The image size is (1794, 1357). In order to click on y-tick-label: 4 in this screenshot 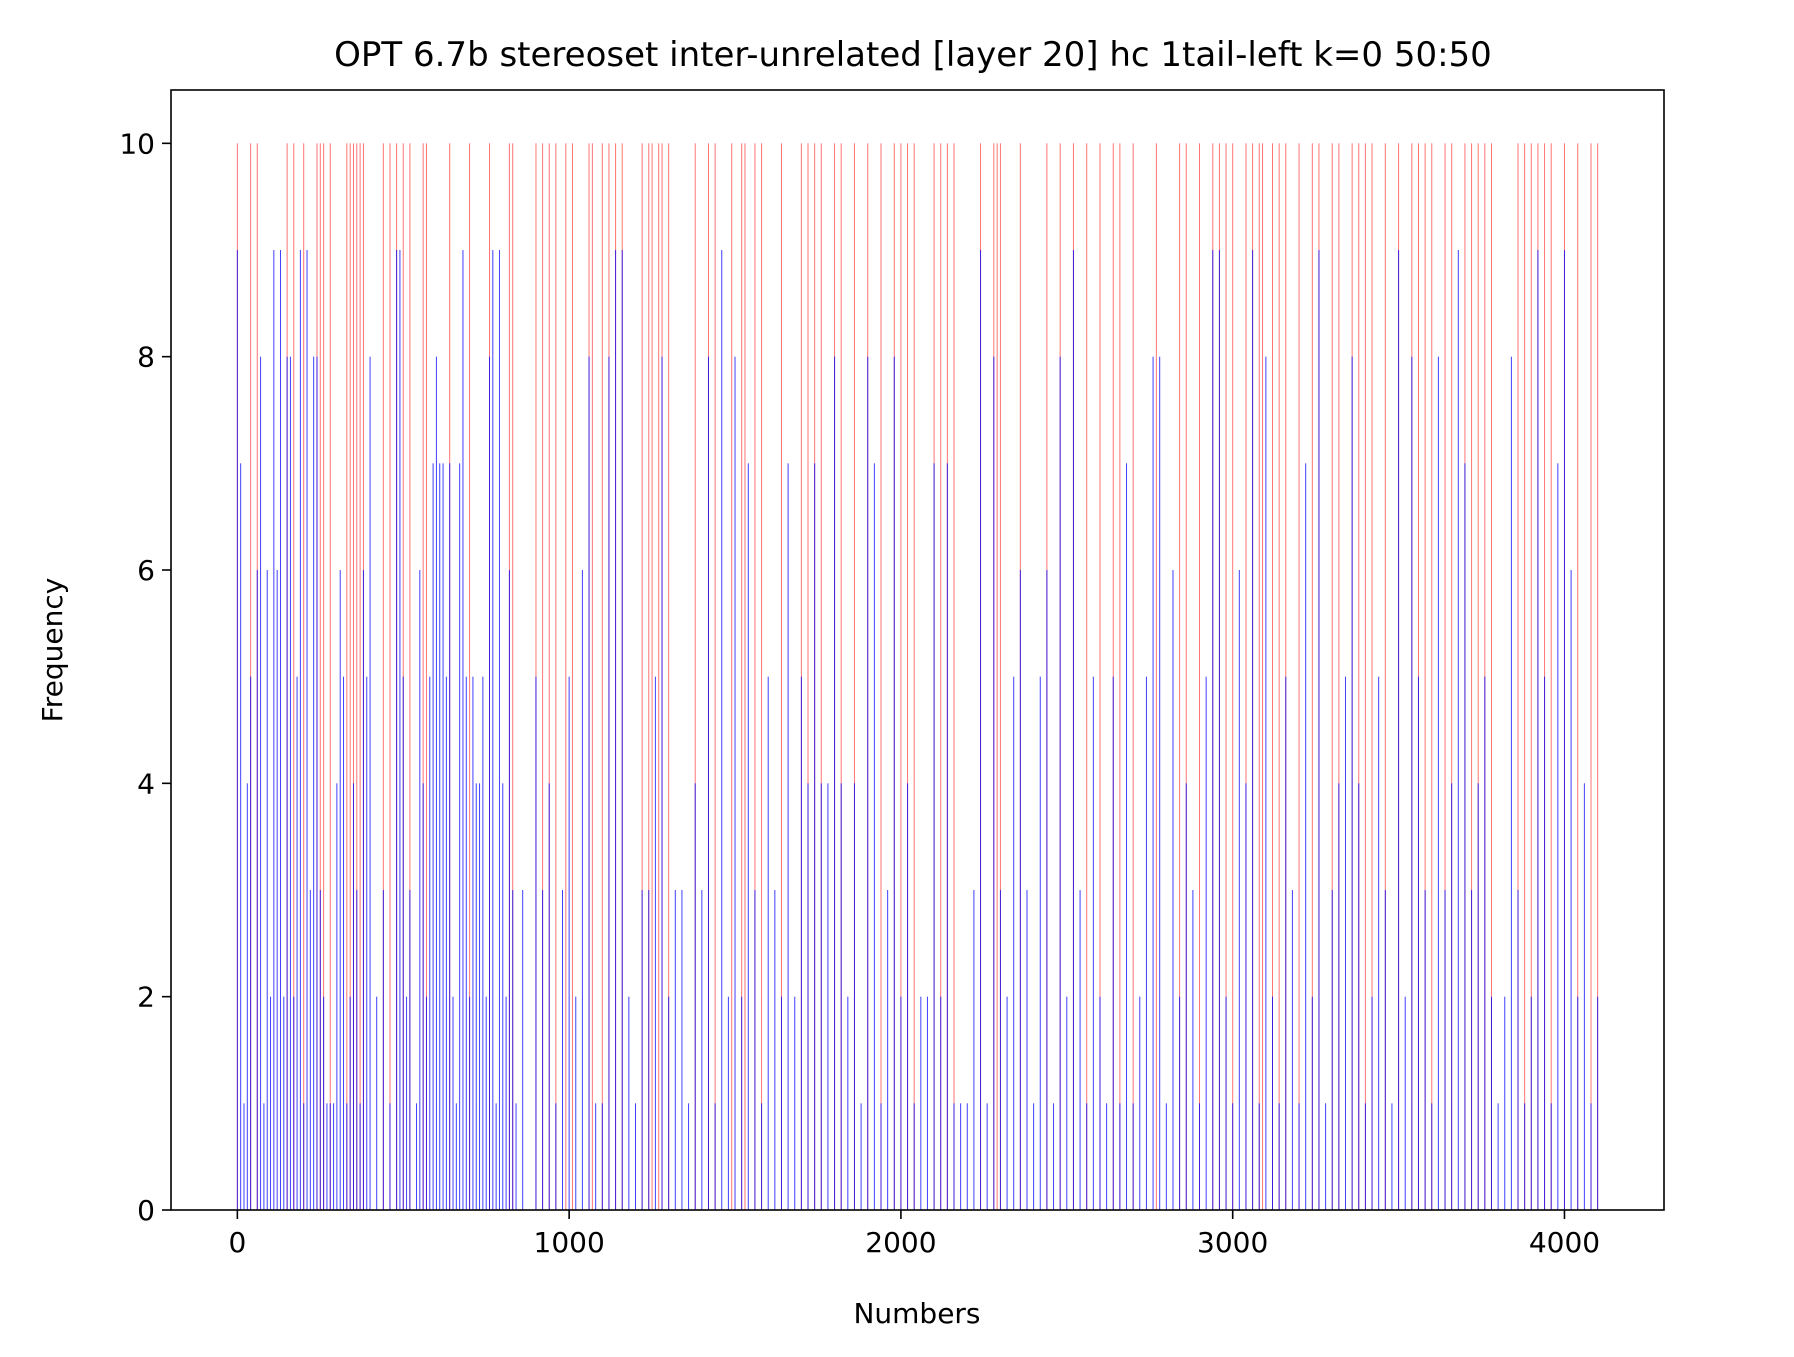, I will do `click(146, 783)`.